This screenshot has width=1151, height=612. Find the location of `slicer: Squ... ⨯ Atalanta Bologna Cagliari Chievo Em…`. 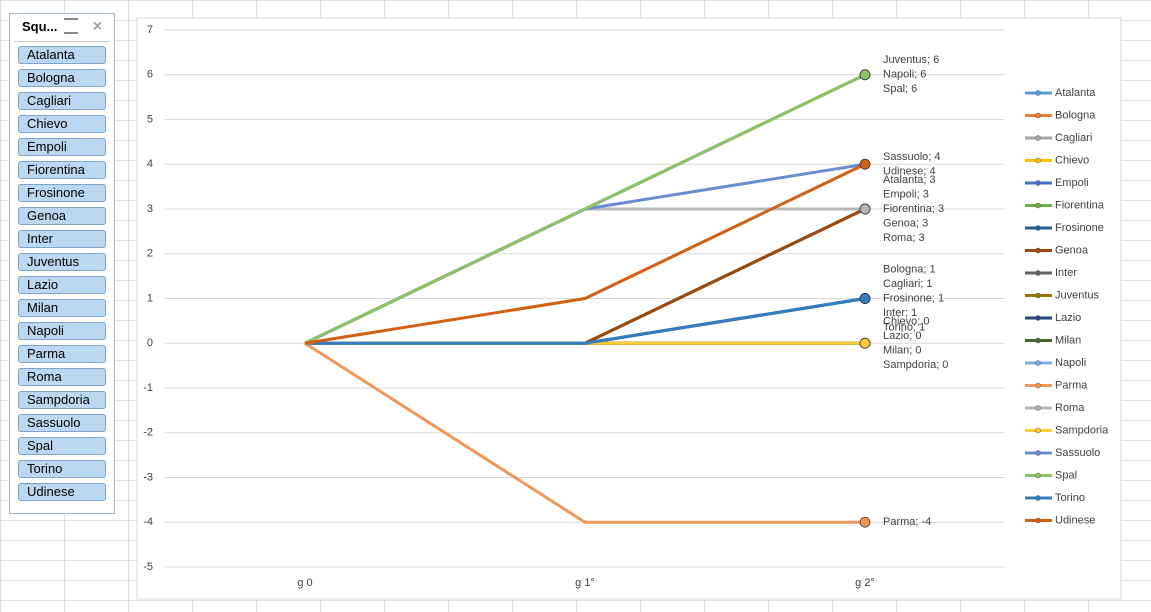

slicer: Squ... ⨯ Atalanta Bologna Cagliari Chievo Em… is located at coordinates (62, 263).